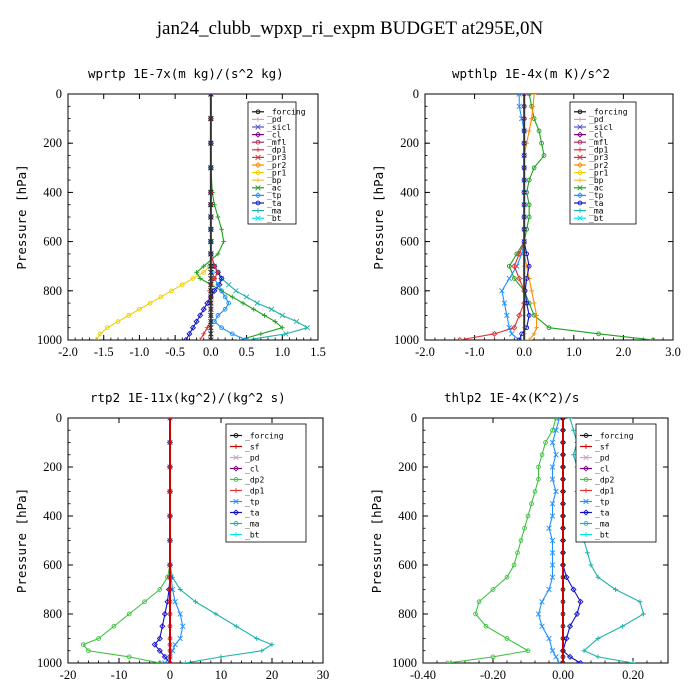 This screenshot has width=700, height=700. Describe the element at coordinates (596, 203) in the screenshot. I see `legend-entry: _ta` at that location.